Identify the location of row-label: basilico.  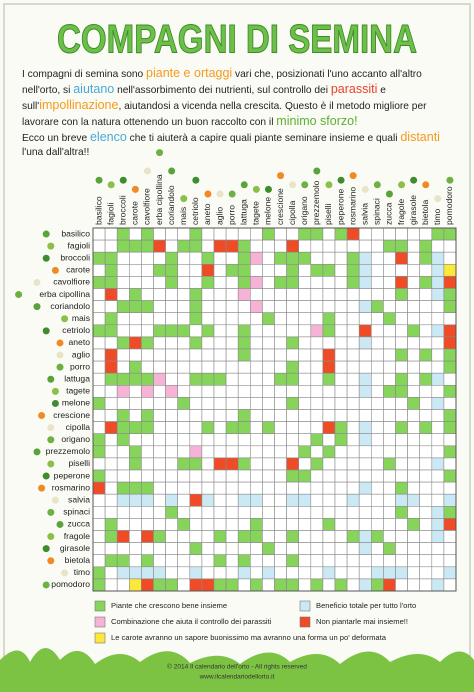
(75, 233).